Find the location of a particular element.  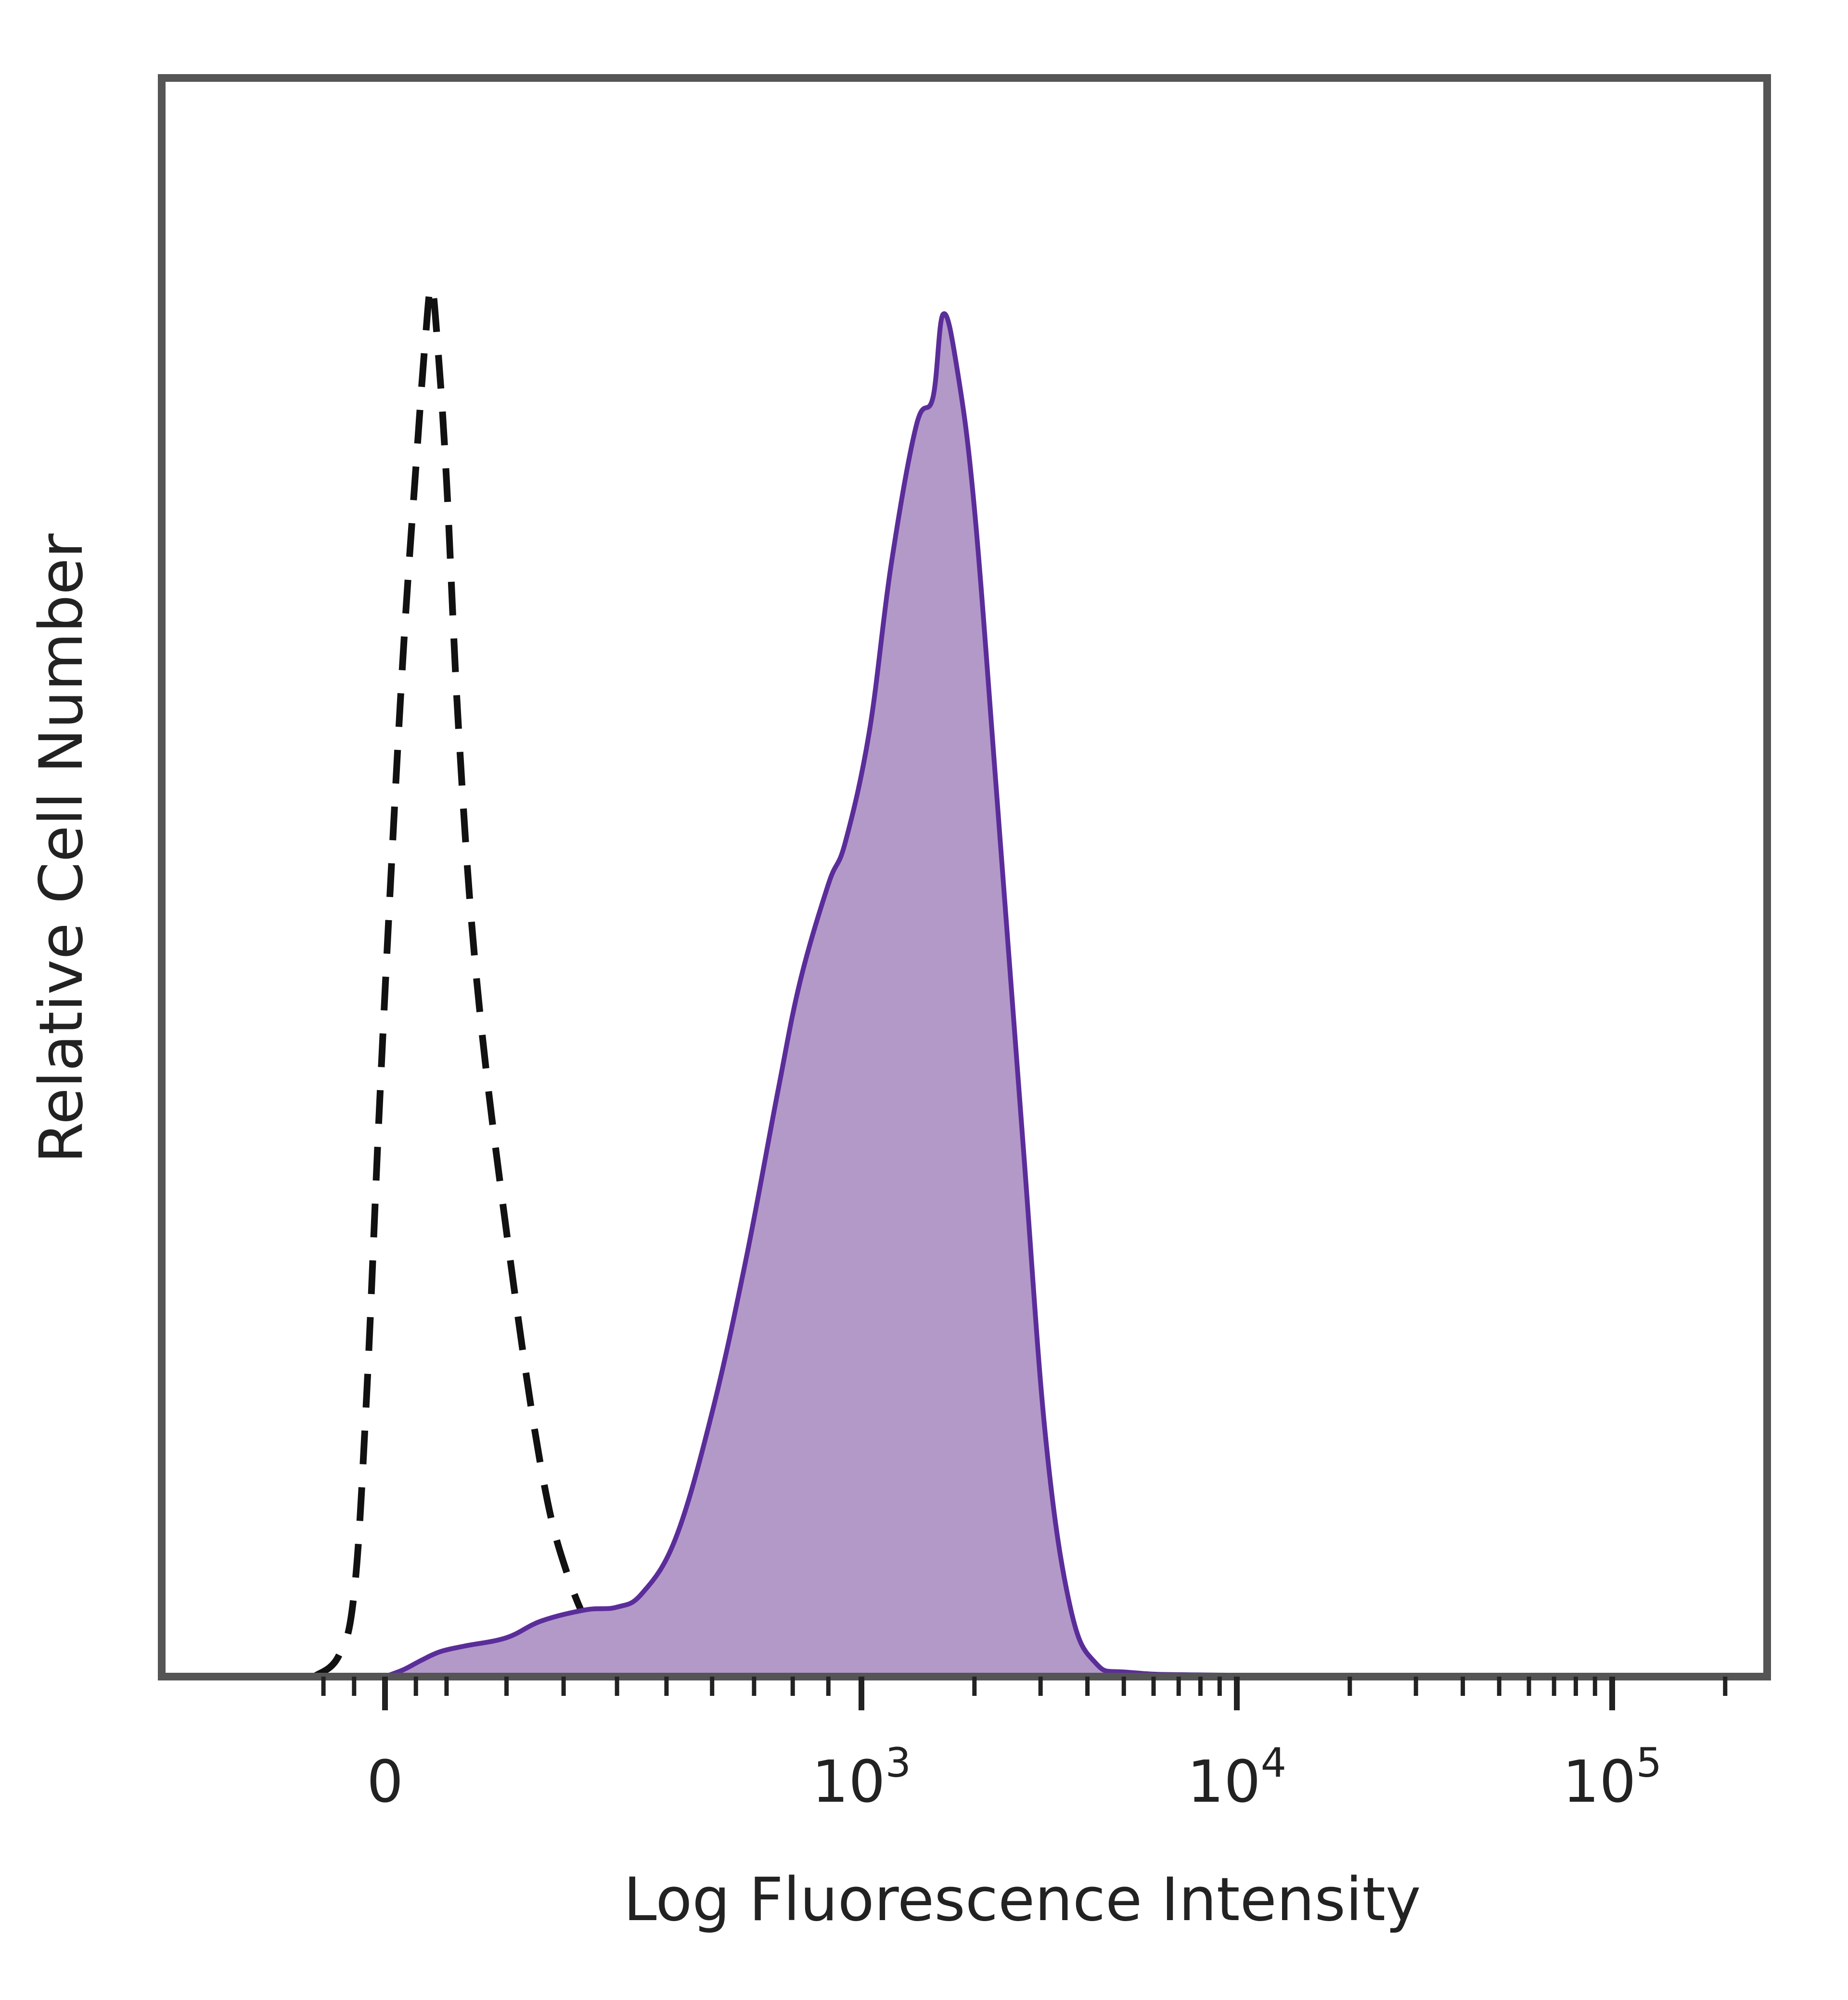

y-axis-label: Relative Cell Number is located at coordinates (61, 849).